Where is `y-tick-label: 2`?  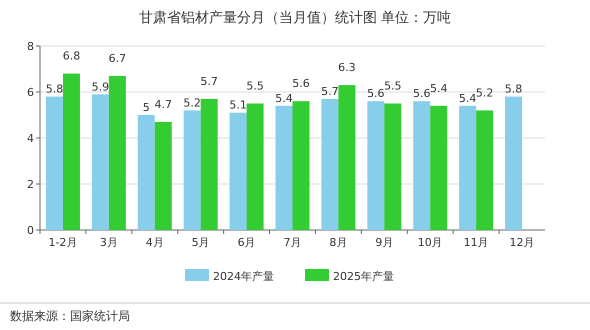
y-tick-label: 2 is located at coordinates (30, 184).